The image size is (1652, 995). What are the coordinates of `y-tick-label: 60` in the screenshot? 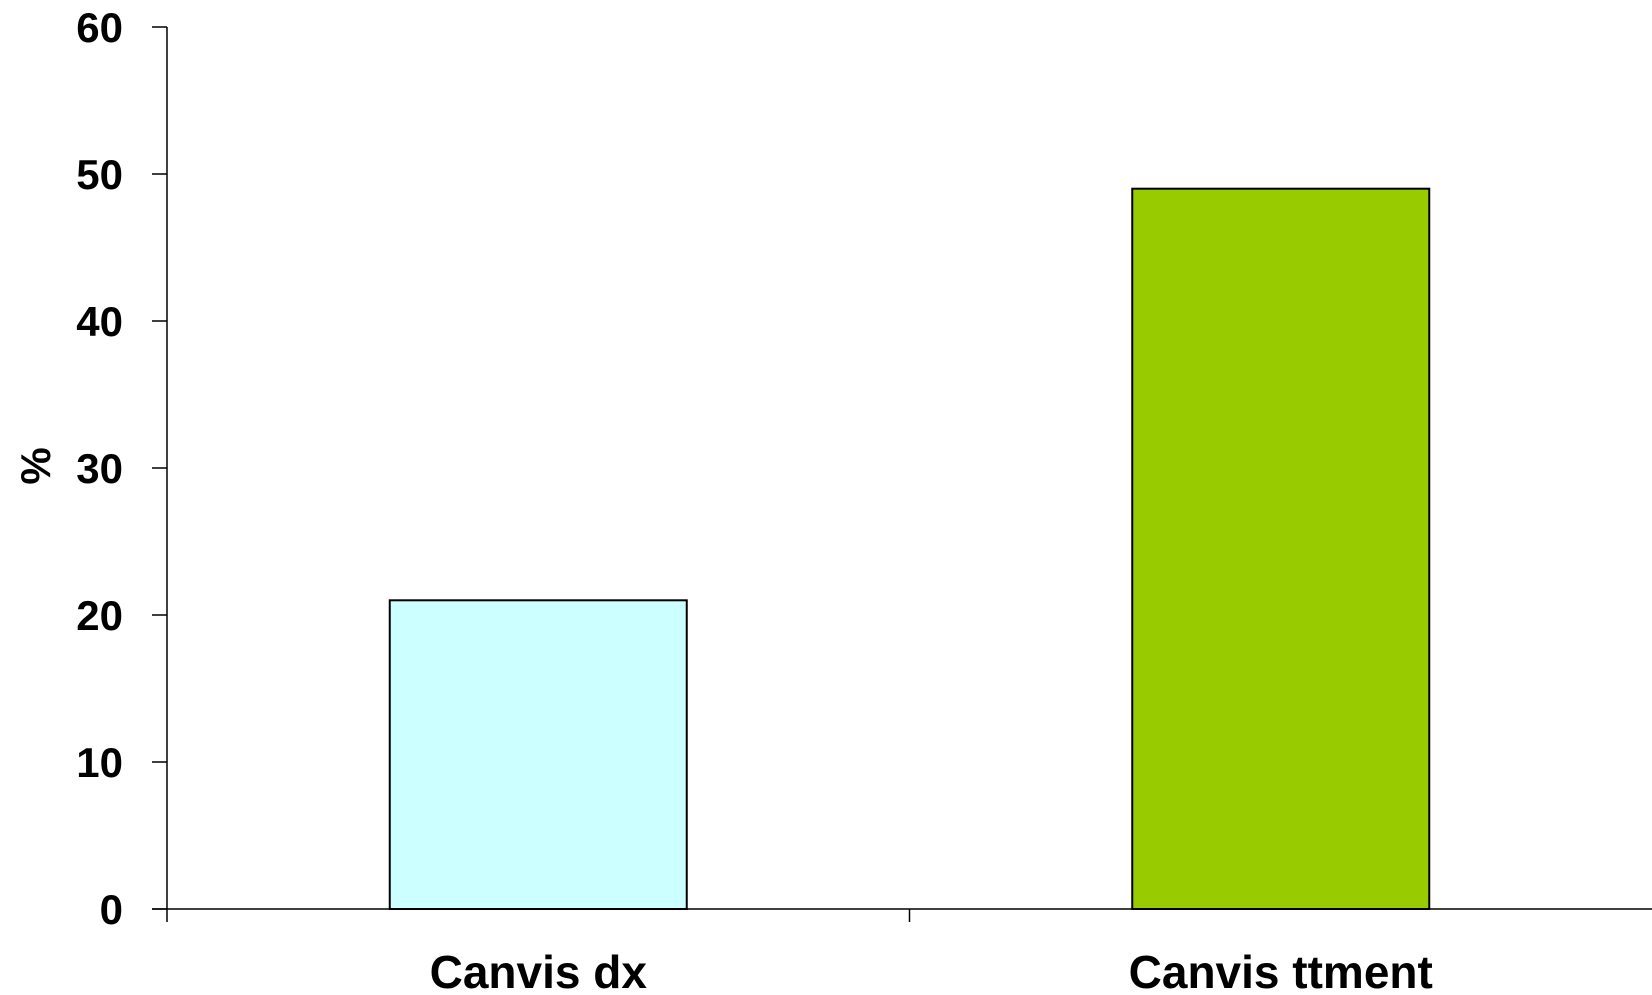 It's located at (99, 27).